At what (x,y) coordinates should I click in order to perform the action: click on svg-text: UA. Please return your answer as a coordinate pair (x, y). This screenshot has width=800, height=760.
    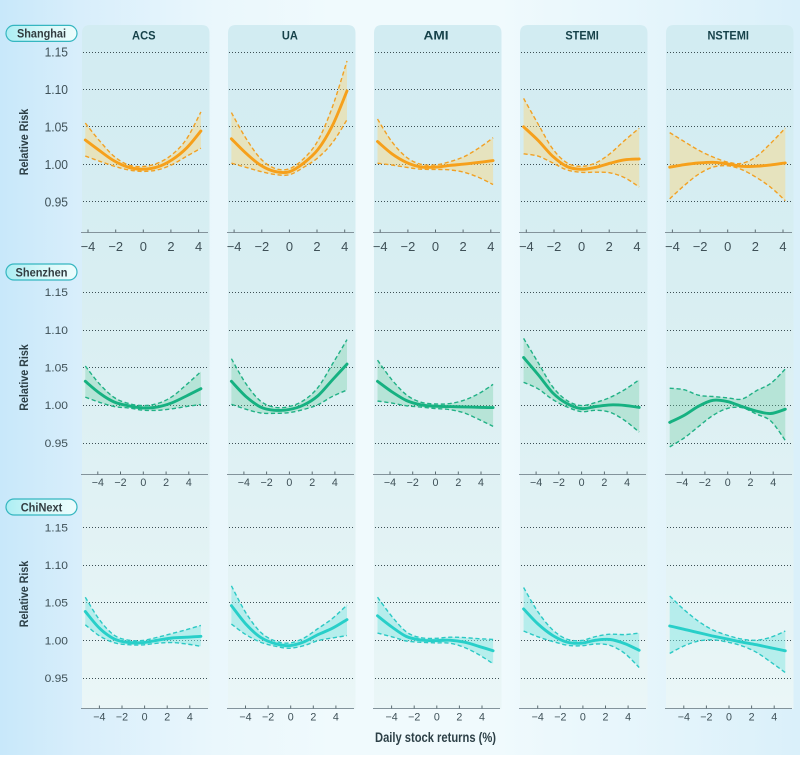
    Looking at the image, I should click on (290, 36).